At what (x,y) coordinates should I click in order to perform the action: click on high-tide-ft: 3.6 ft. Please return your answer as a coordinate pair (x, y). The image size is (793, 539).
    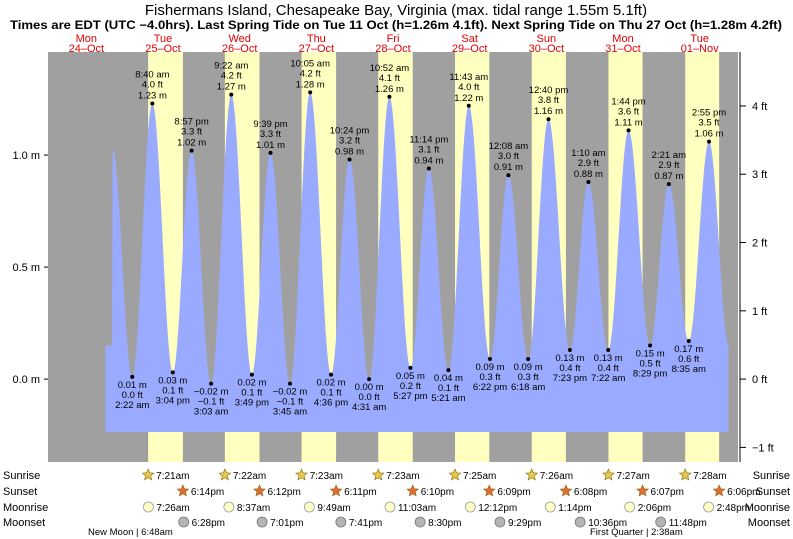
    Looking at the image, I should click on (628, 111).